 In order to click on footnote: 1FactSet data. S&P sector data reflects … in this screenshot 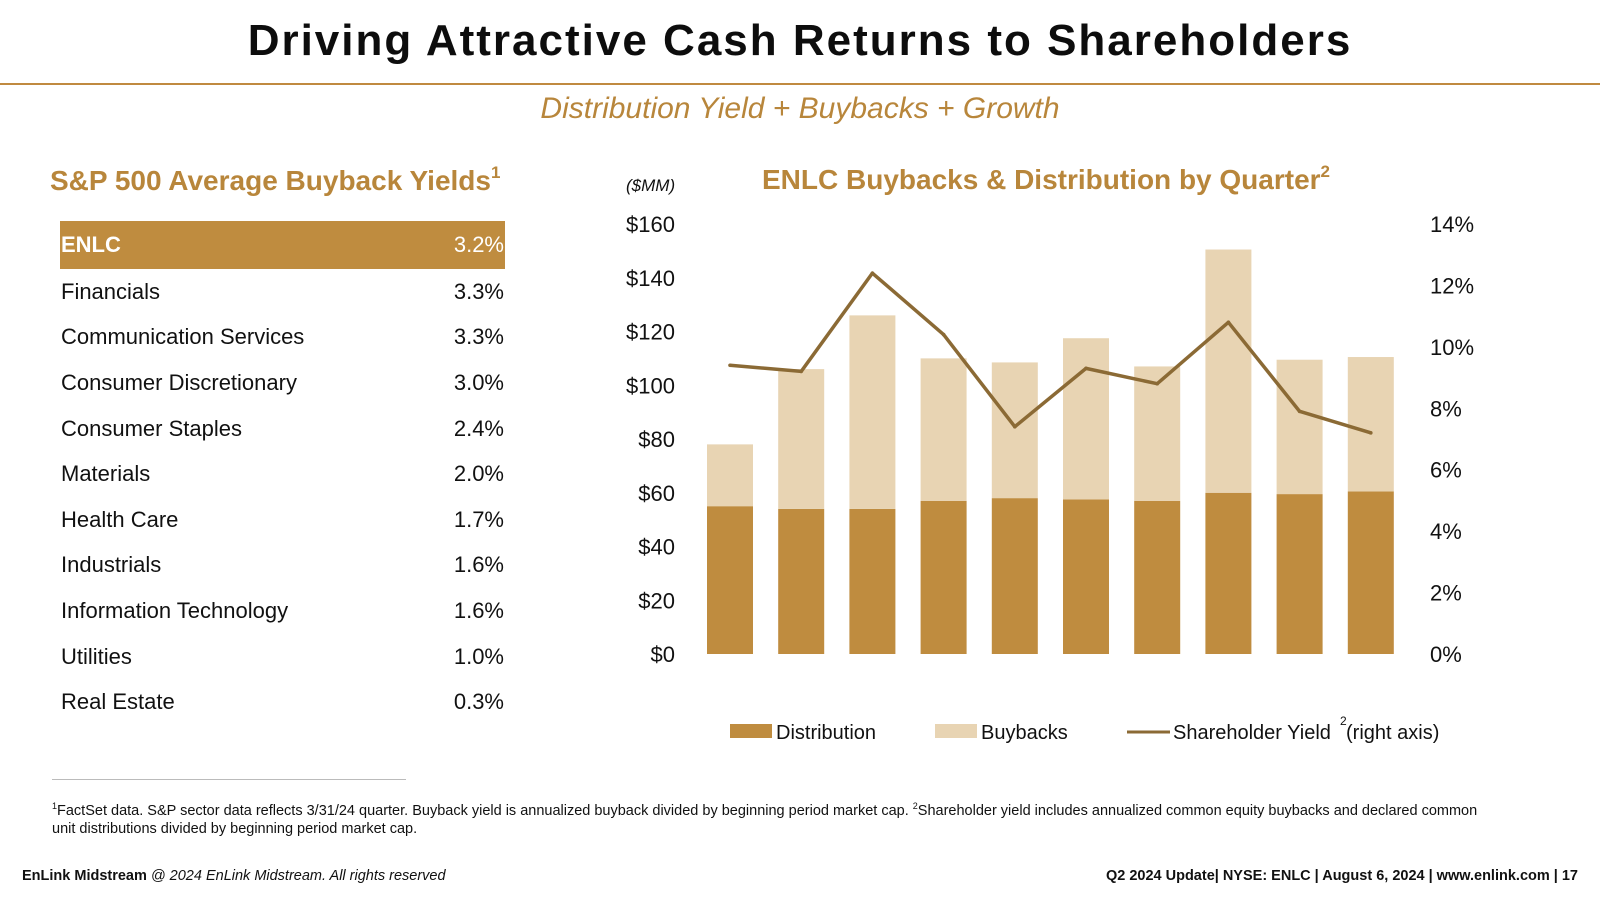, I will do `click(777, 817)`.